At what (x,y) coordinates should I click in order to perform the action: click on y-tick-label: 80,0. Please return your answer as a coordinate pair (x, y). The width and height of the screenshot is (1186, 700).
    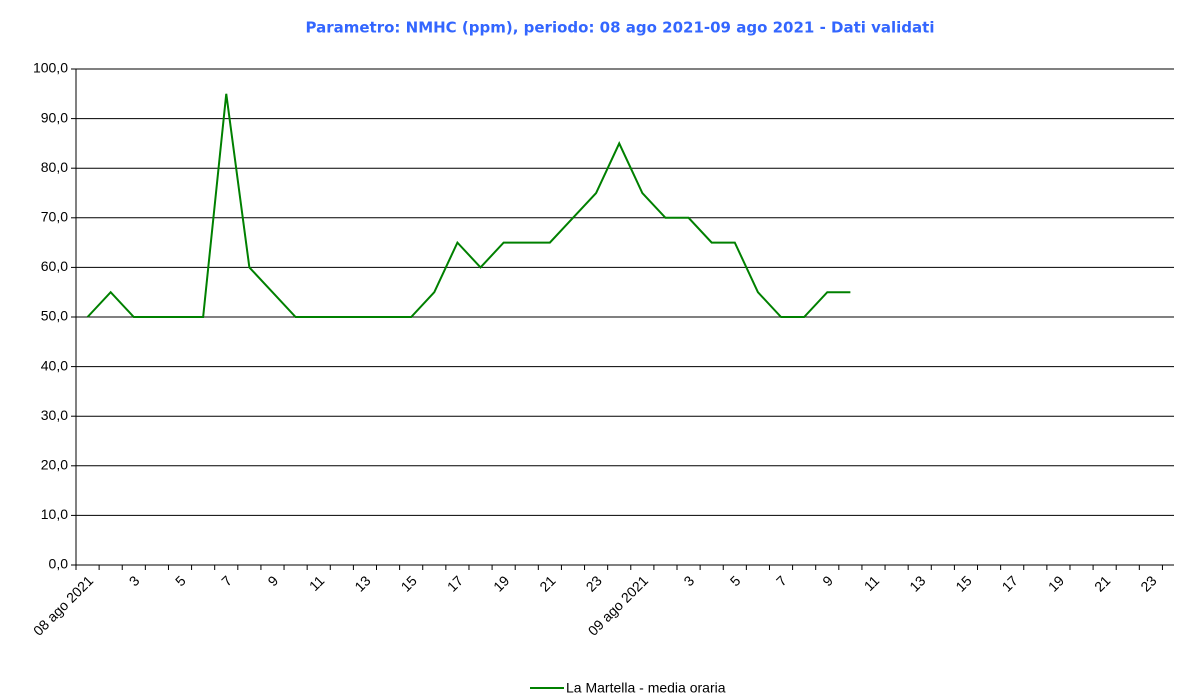
    Looking at the image, I should click on (54, 167).